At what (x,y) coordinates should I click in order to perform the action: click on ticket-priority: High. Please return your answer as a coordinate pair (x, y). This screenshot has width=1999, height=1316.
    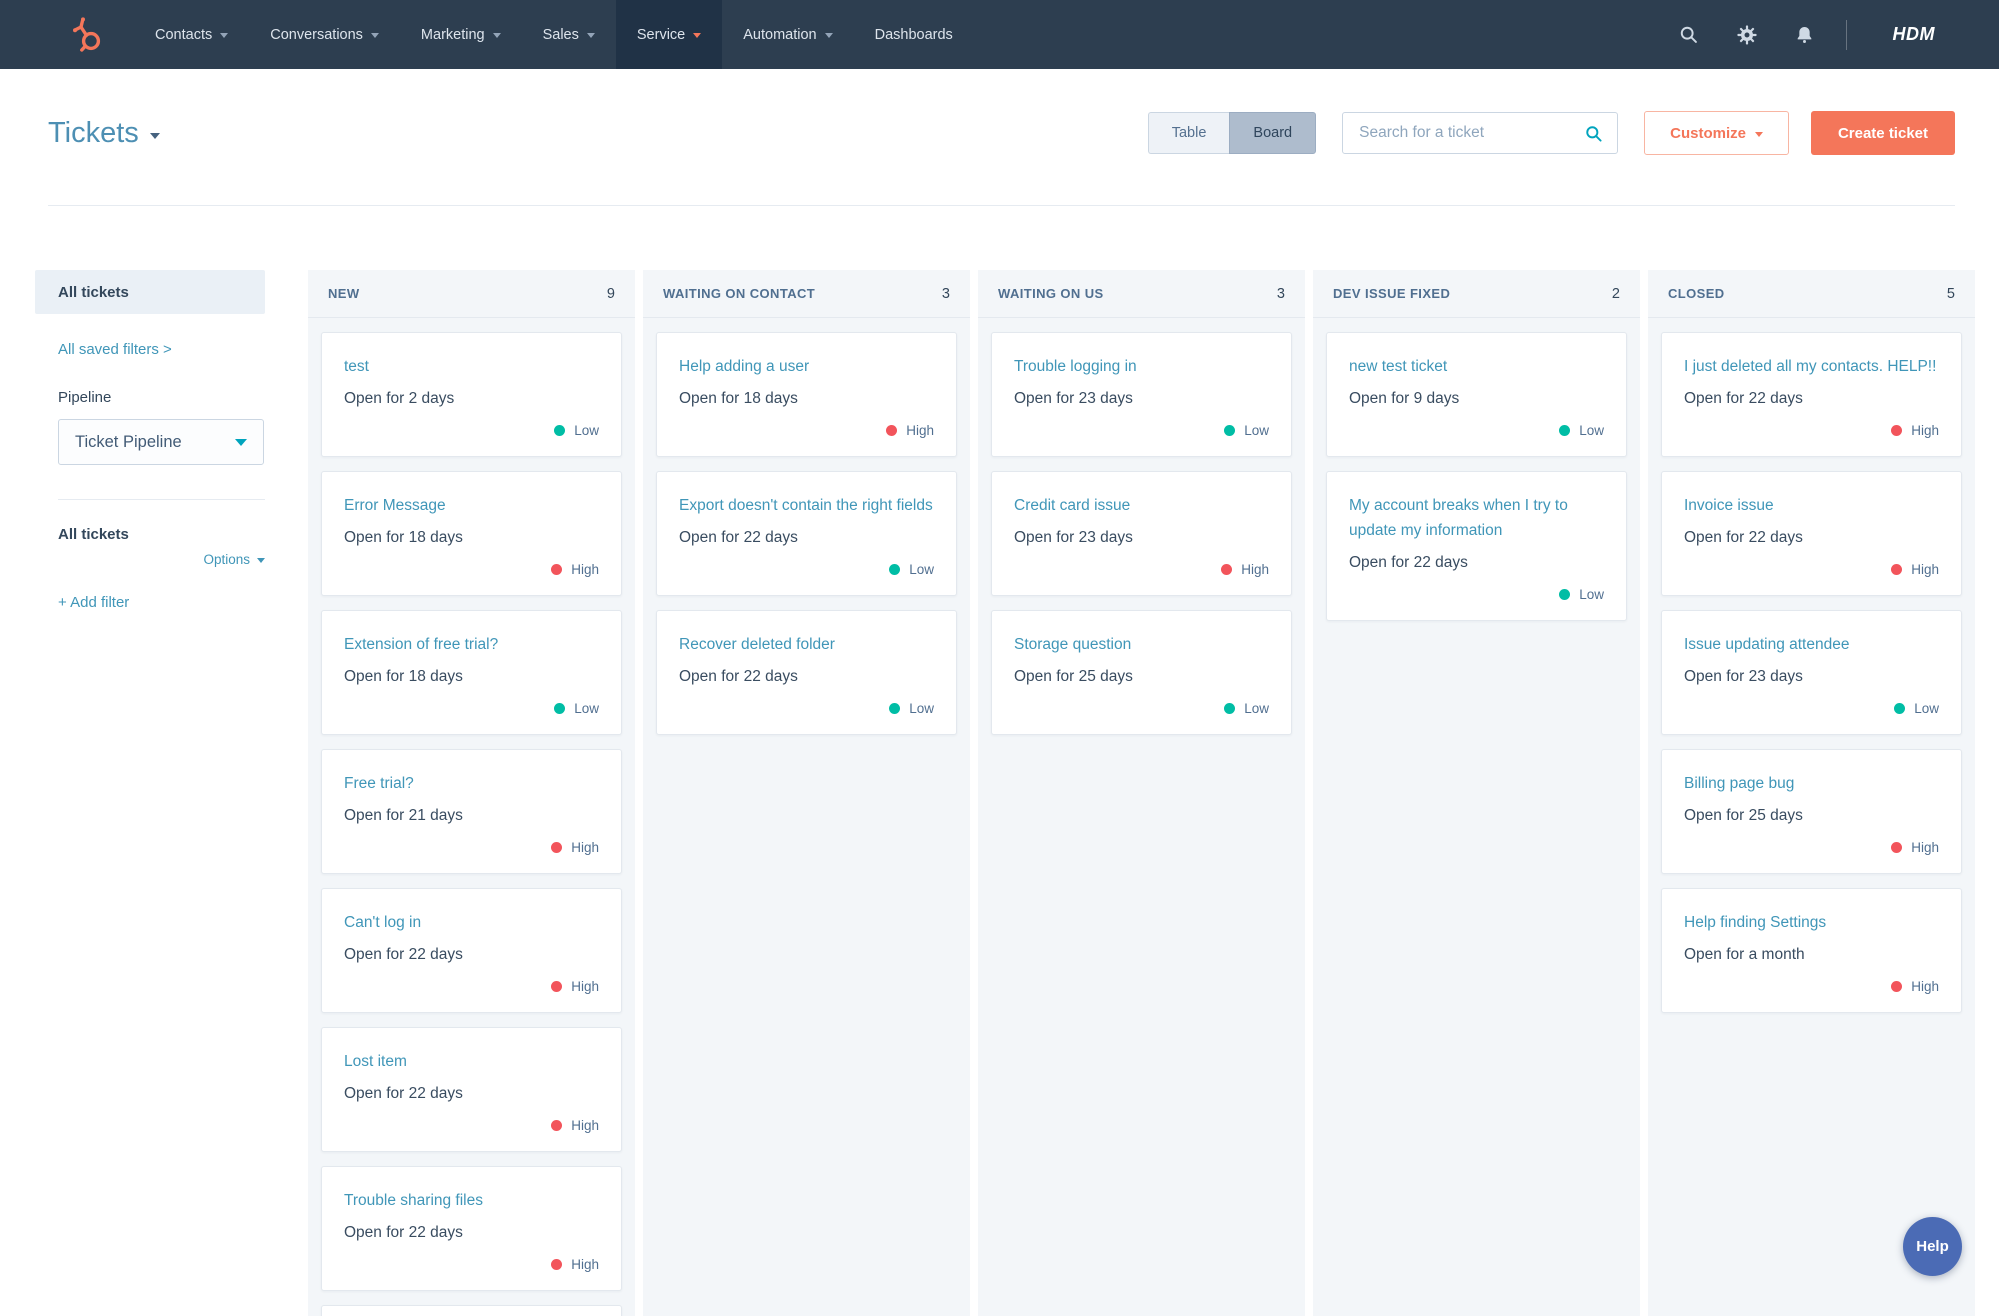
    Looking at the image, I should click on (806, 430).